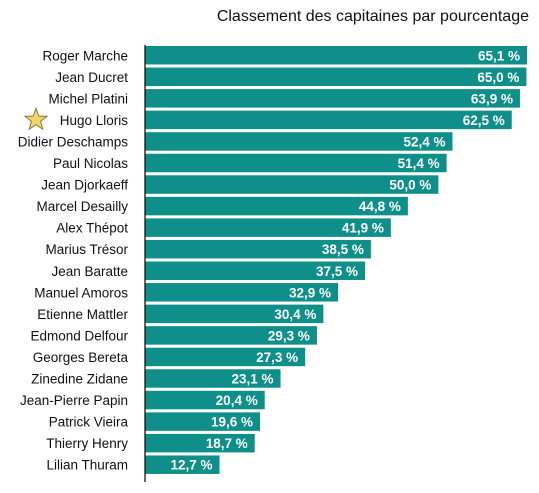 This screenshot has height=493, width=539. I want to click on value-label: 50,0 %, so click(410, 185).